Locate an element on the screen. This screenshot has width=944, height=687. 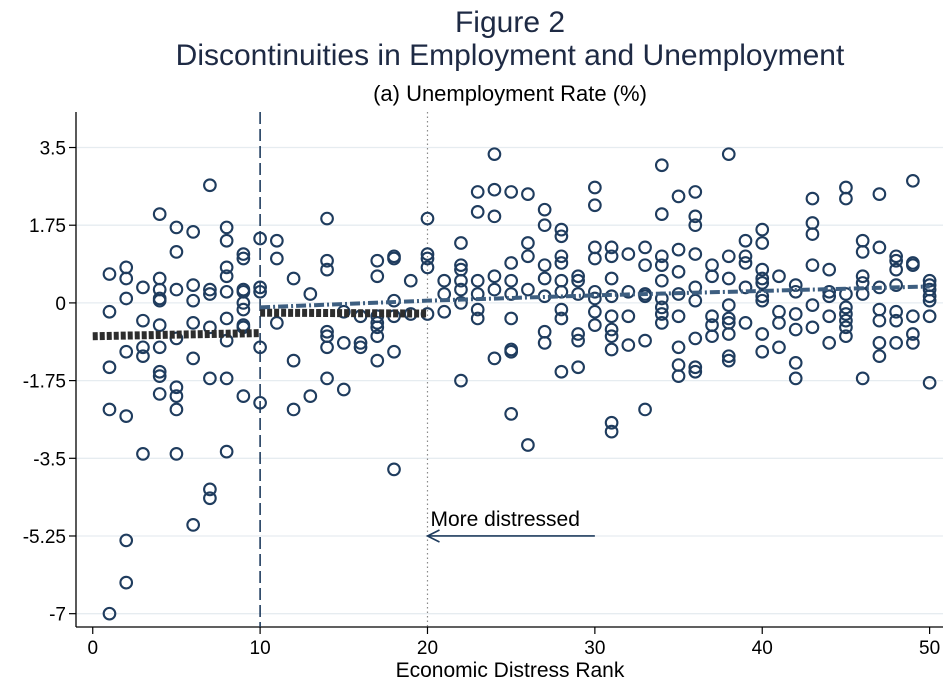
x-tick-label: 20 is located at coordinates (427, 648).